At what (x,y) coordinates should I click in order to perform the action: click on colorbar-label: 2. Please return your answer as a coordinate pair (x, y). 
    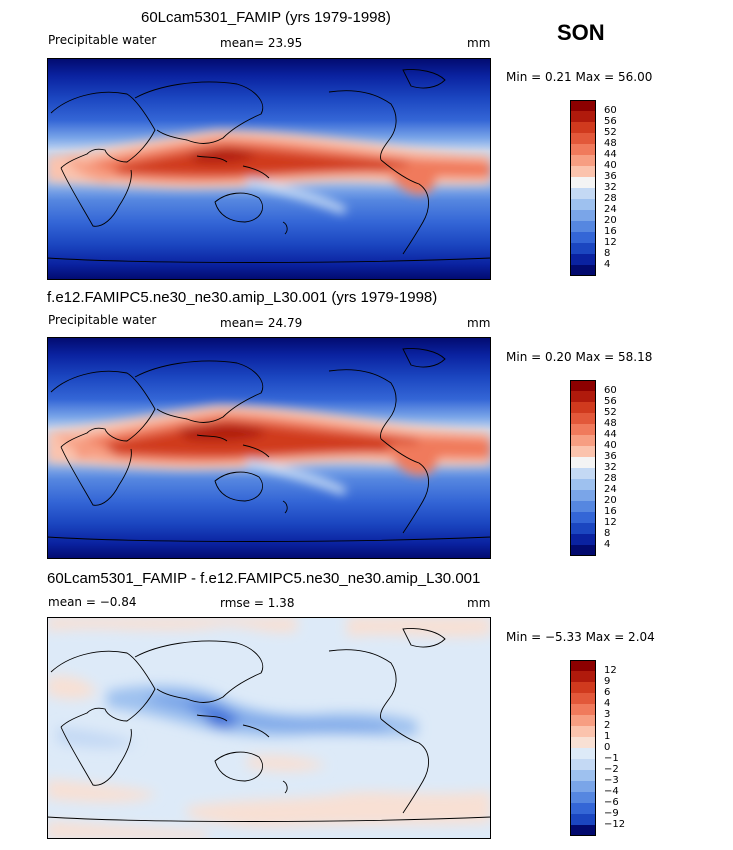
    Looking at the image, I should click on (607, 725).